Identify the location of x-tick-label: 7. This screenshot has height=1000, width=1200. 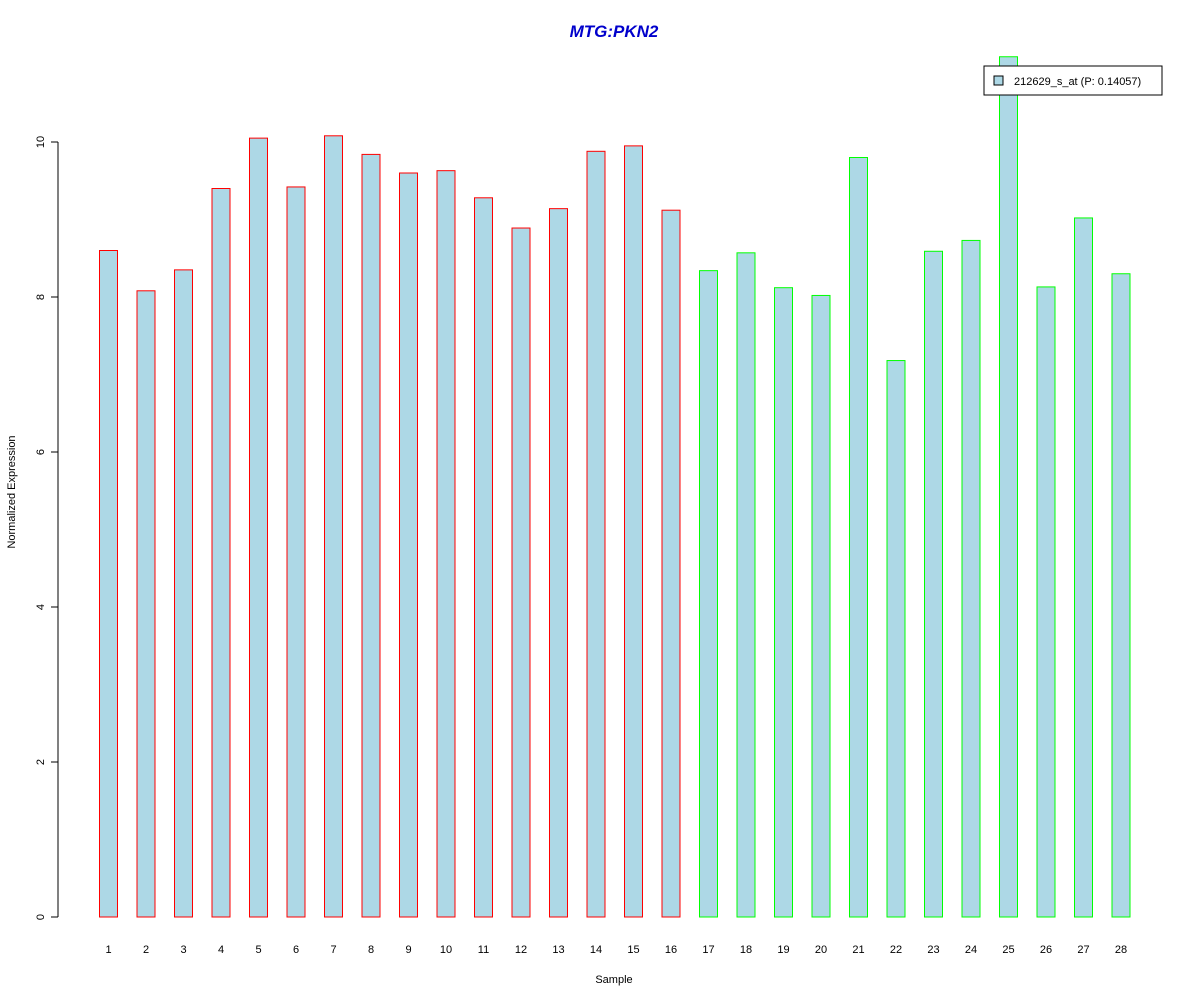
(333, 950).